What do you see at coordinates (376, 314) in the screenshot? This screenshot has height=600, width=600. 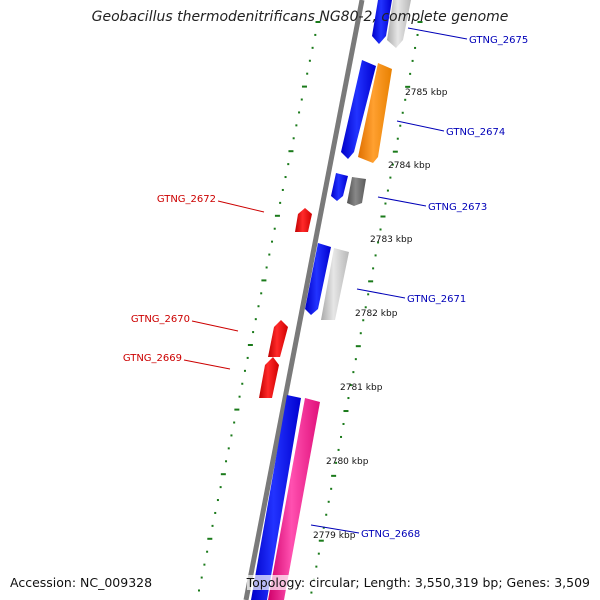 I see `scale-tick-label: 2782 kbp` at bounding box center [376, 314].